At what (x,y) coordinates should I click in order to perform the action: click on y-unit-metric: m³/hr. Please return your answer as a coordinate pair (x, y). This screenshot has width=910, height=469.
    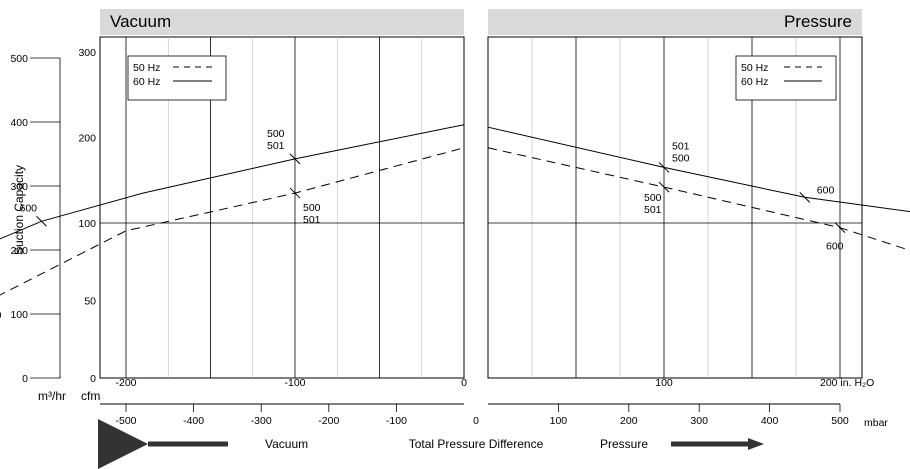
    Looking at the image, I should click on (52, 396).